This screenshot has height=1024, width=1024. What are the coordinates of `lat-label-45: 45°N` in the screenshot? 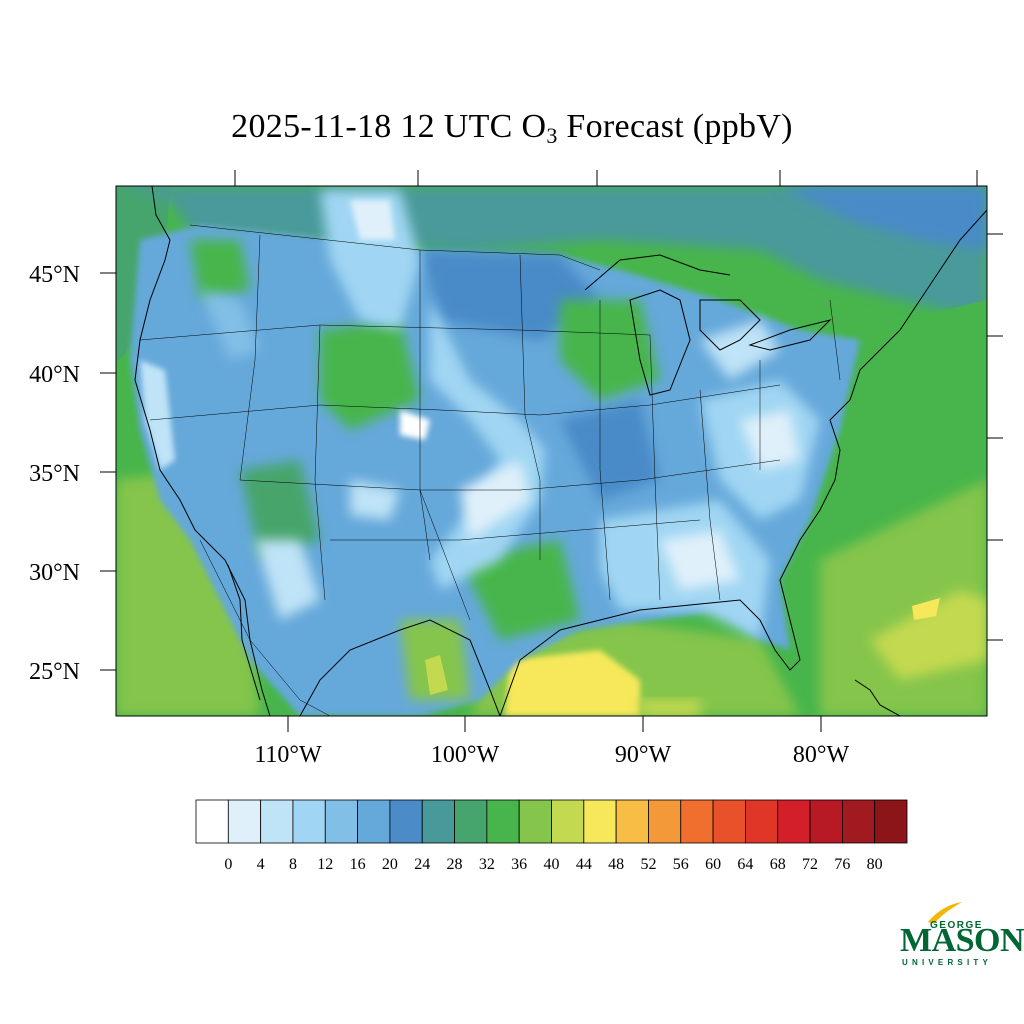 It's located at (54, 275).